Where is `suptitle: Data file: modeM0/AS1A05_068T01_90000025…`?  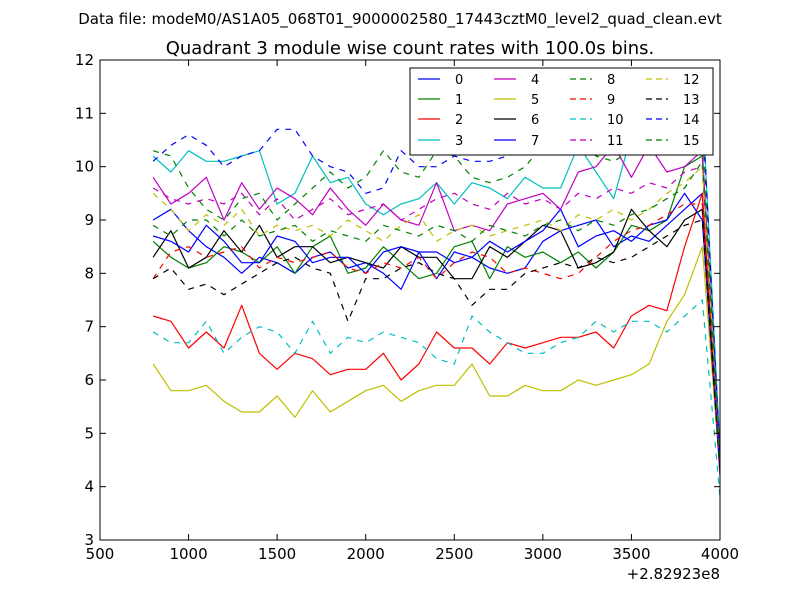 suptitle: Data file: modeM0/AS1A05_068T01_90000025… is located at coordinates (400, 19).